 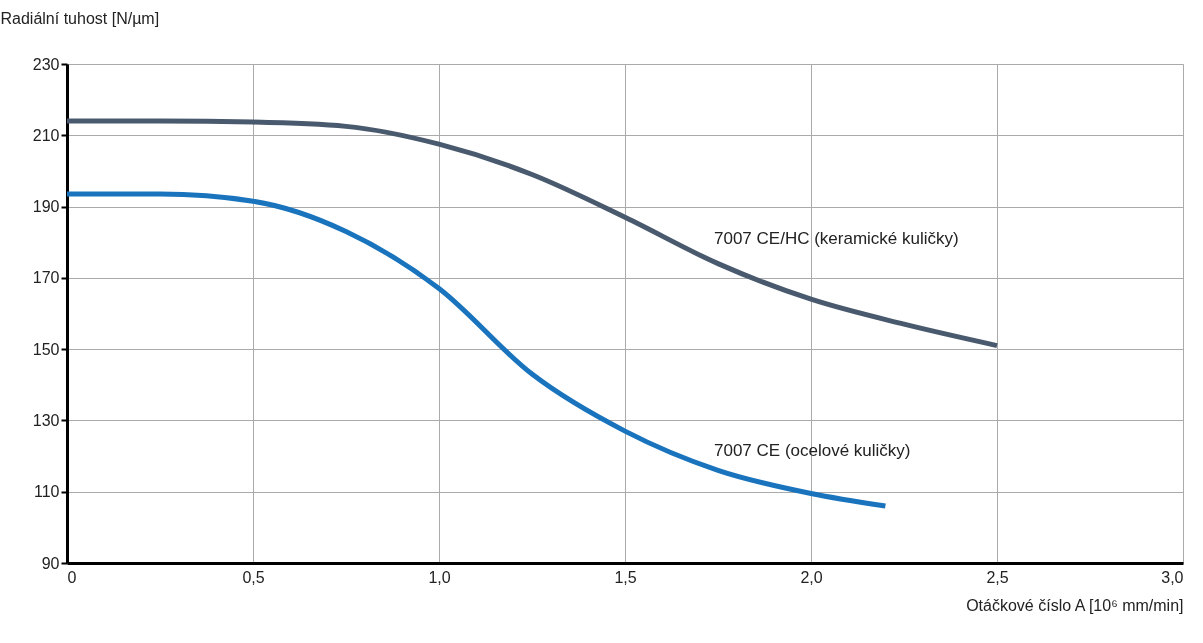 I want to click on y-tick-label: 210, so click(x=46, y=135).